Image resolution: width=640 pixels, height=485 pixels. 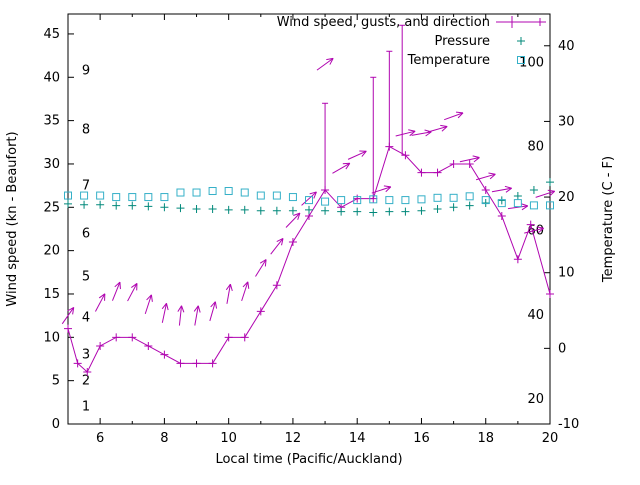 I want to click on y-left-tick-label: 20, so click(x=51, y=251).